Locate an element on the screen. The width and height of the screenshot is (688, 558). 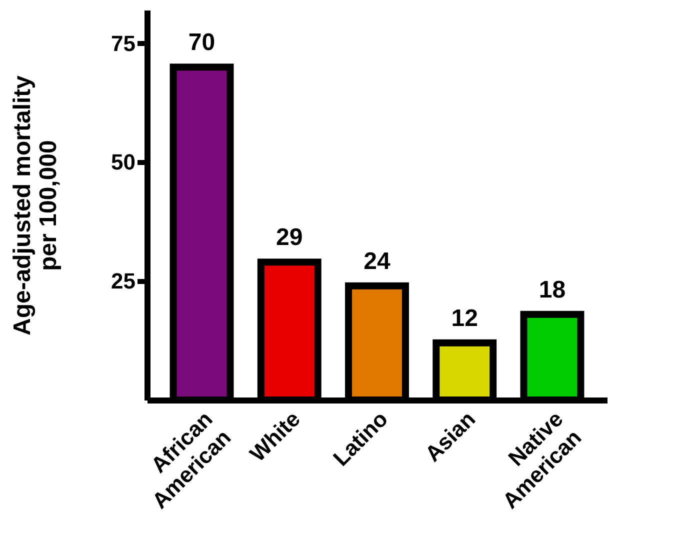
y-axis-title: Age-adjusted mortality per 100,000 is located at coordinates (35, 205).